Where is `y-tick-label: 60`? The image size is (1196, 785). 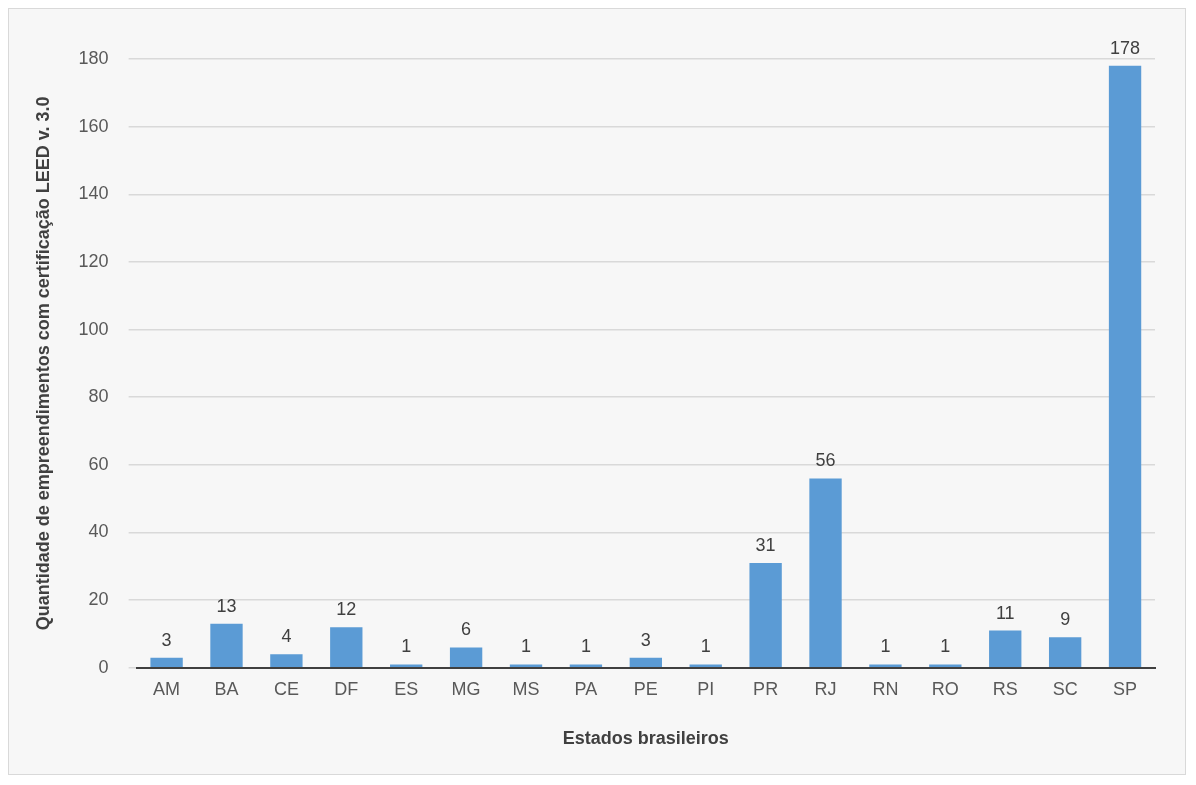 y-tick-label: 60 is located at coordinates (98, 463).